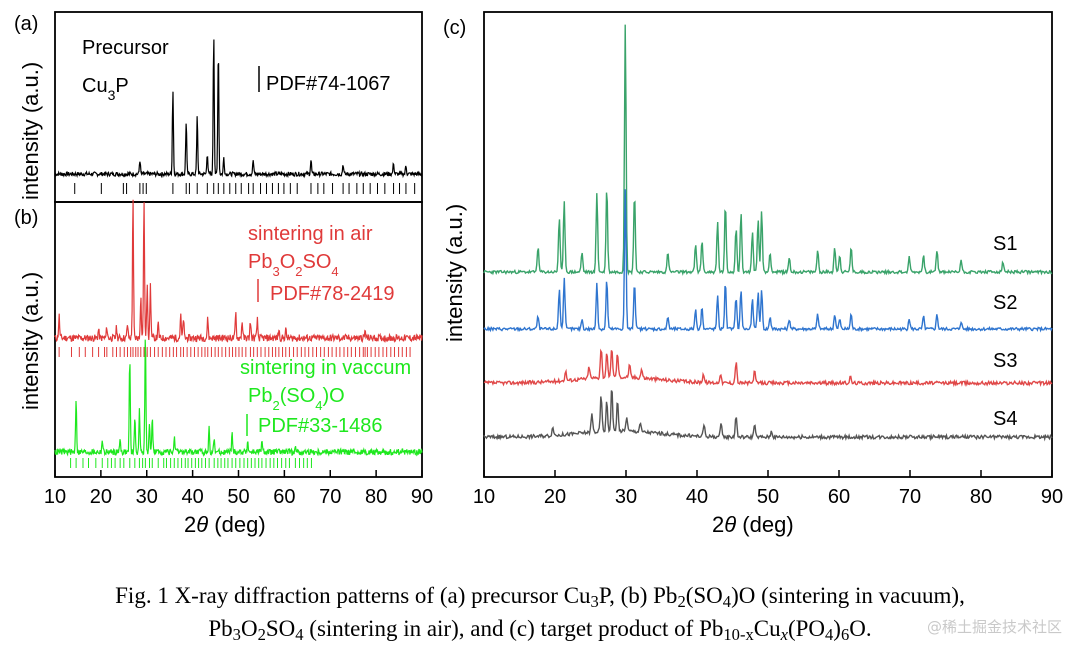 Image resolution: width=1080 pixels, height=657 pixels. I want to click on panel-c-series-label-s2: S2, so click(1005, 303).